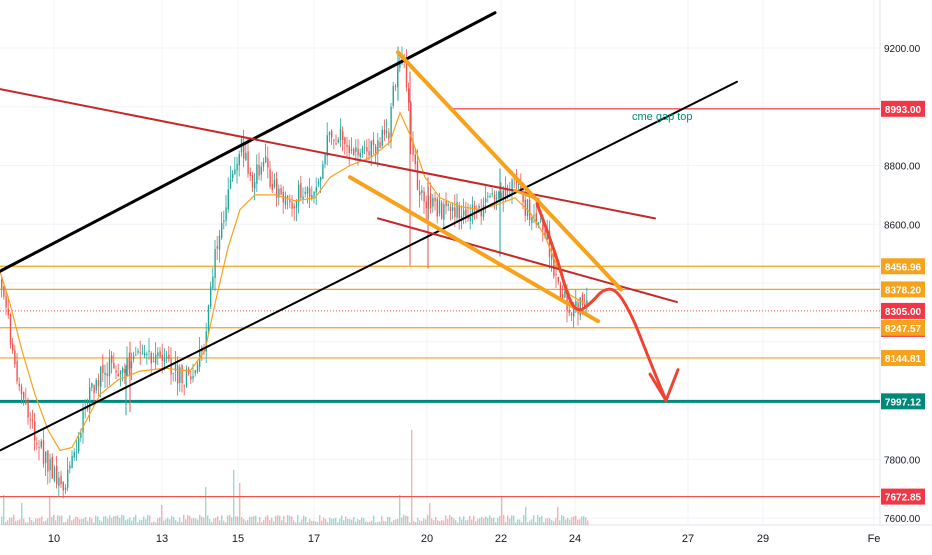  What do you see at coordinates (902, 49) in the screenshot?
I see `y-tick-label: 9200.00` at bounding box center [902, 49].